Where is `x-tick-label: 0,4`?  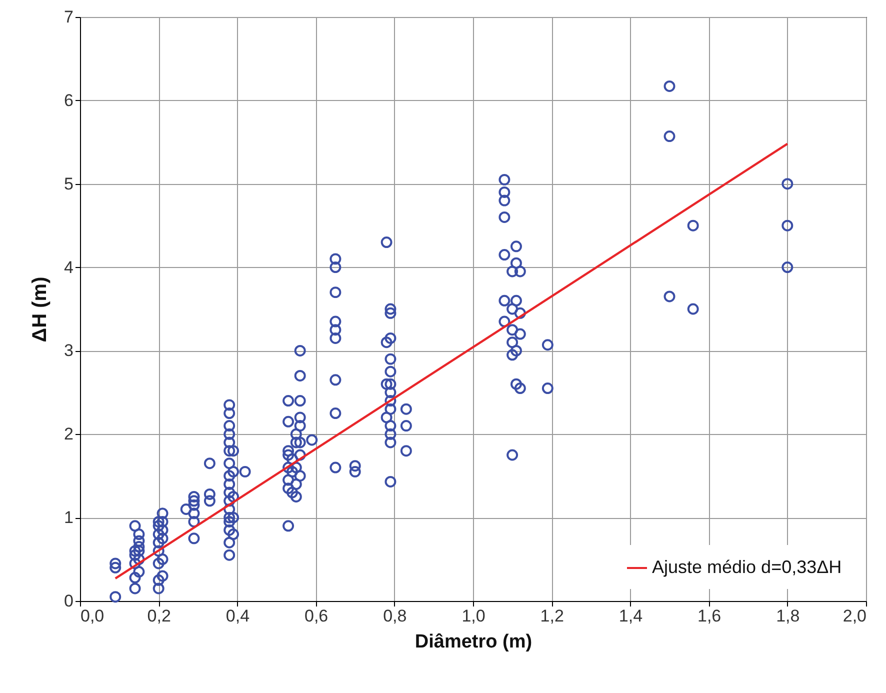 x-tick-label: 0,4 is located at coordinates (238, 616).